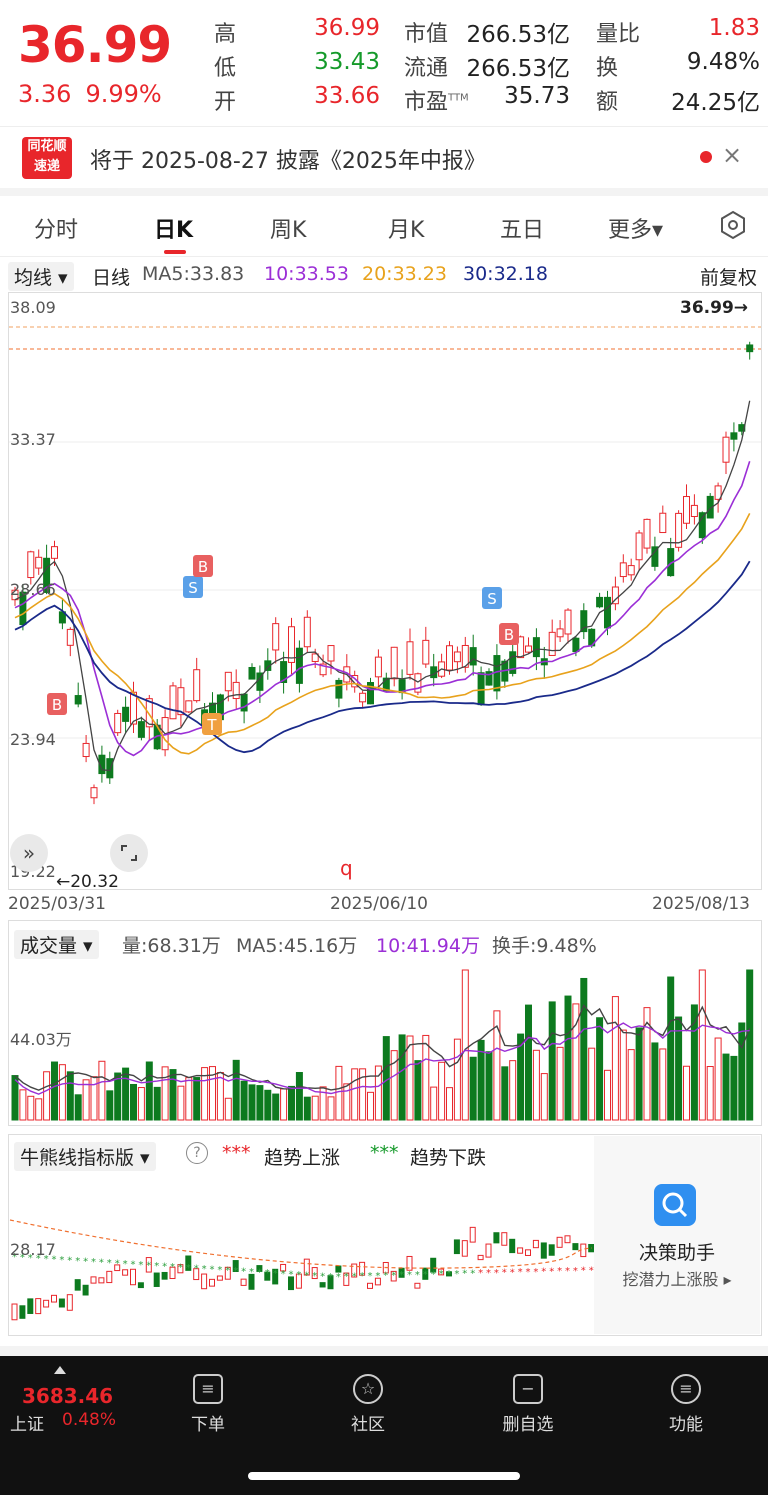 This screenshot has height=1495, width=768. Describe the element at coordinates (89, 1420) in the screenshot. I see `index-percent: 0.48%` at that location.